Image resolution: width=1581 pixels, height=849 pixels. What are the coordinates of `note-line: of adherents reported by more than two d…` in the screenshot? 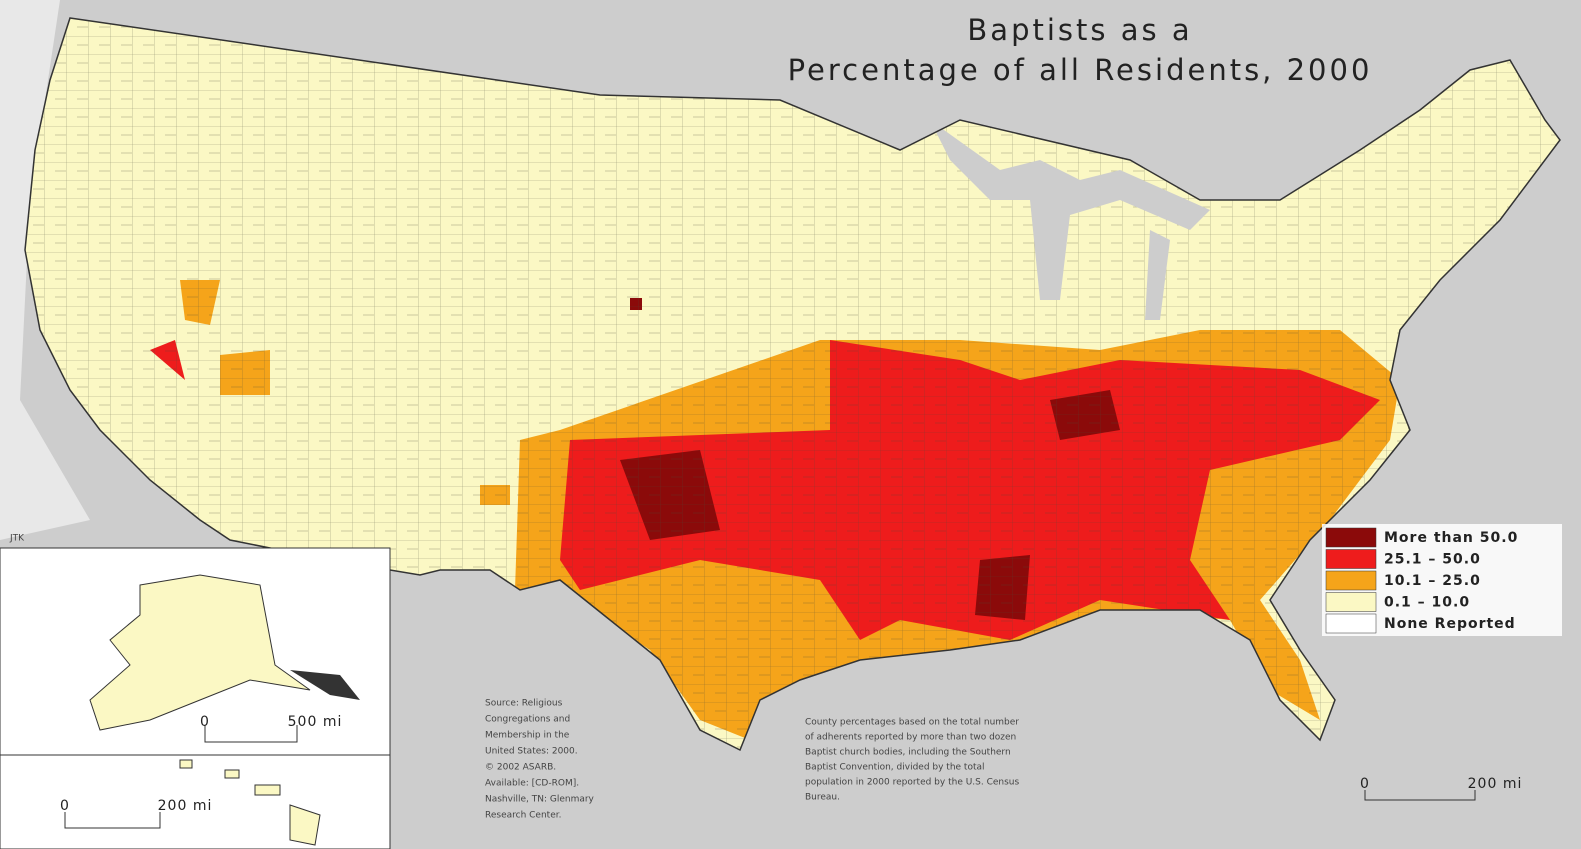 It's located at (910, 738).